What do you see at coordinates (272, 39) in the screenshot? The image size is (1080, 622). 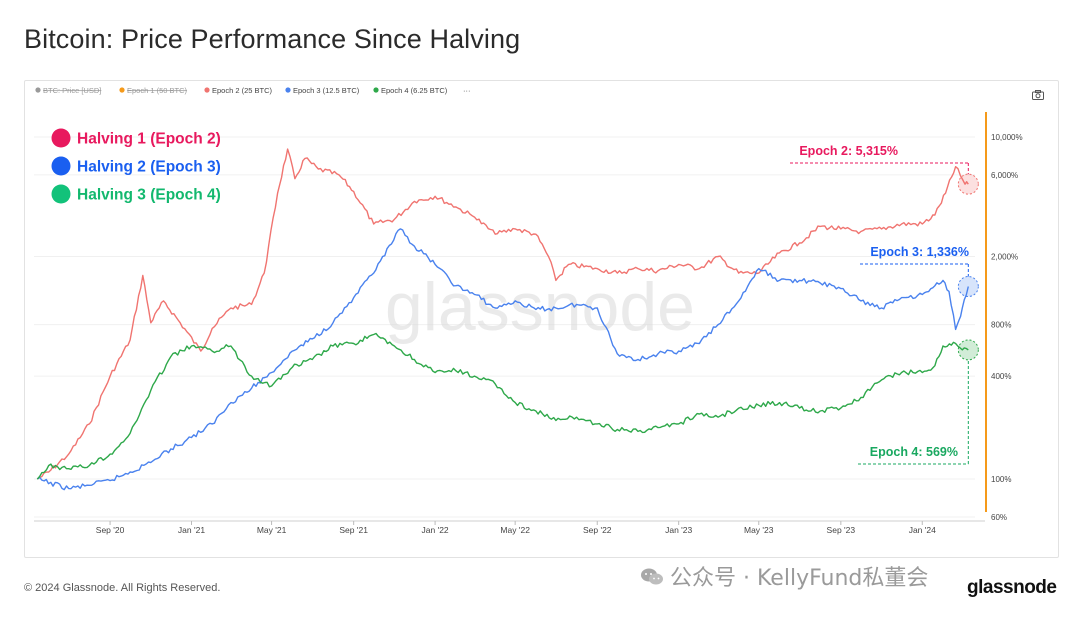 I see `page-title: Bitcoin: Price Performance Since Halving` at bounding box center [272, 39].